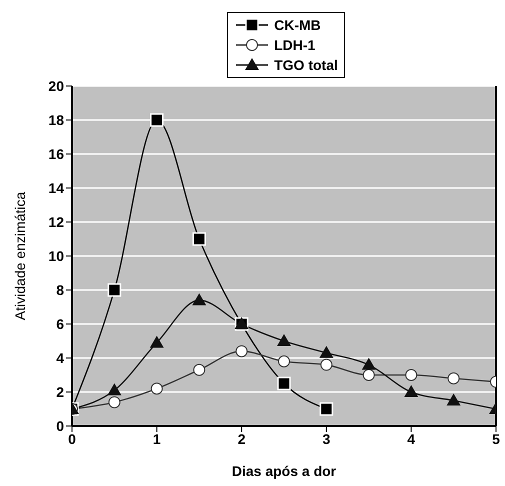 This screenshot has width=505, height=486. Describe the element at coordinates (60, 358) in the screenshot. I see `y-tick-label: 4` at that location.